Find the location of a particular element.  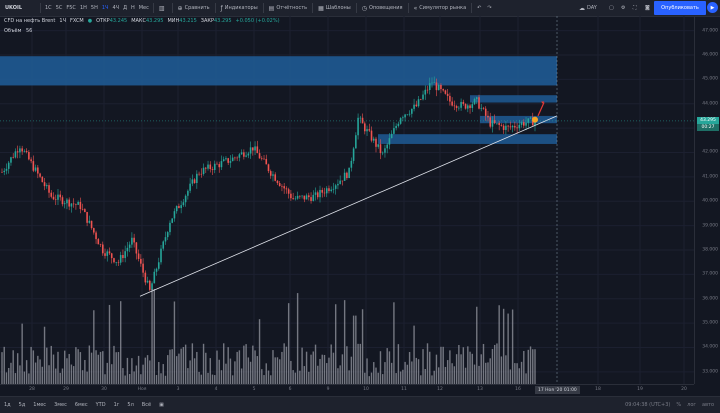

price-tick-label: 44.000 is located at coordinates (710, 104).